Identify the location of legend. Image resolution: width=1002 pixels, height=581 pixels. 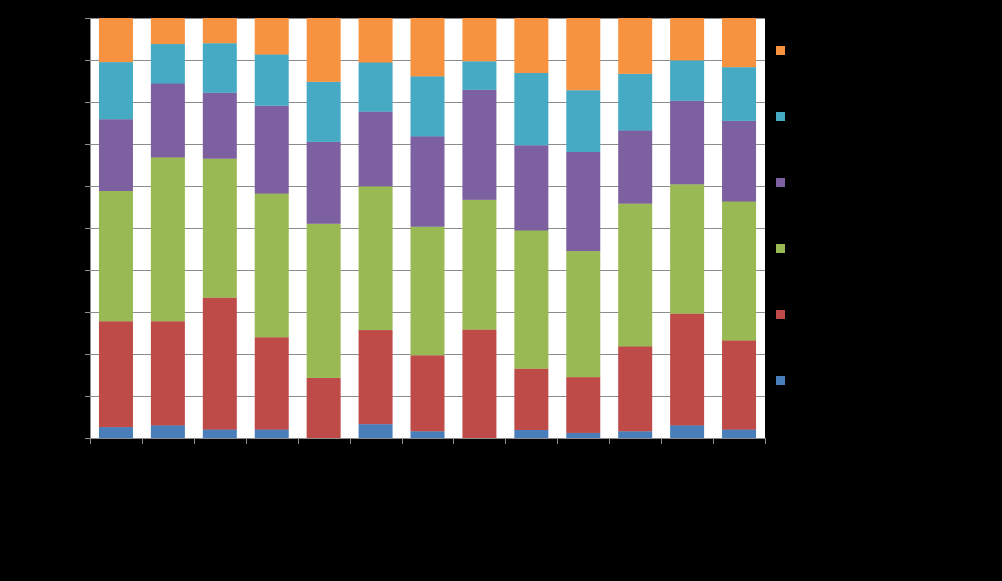
(780, 215).